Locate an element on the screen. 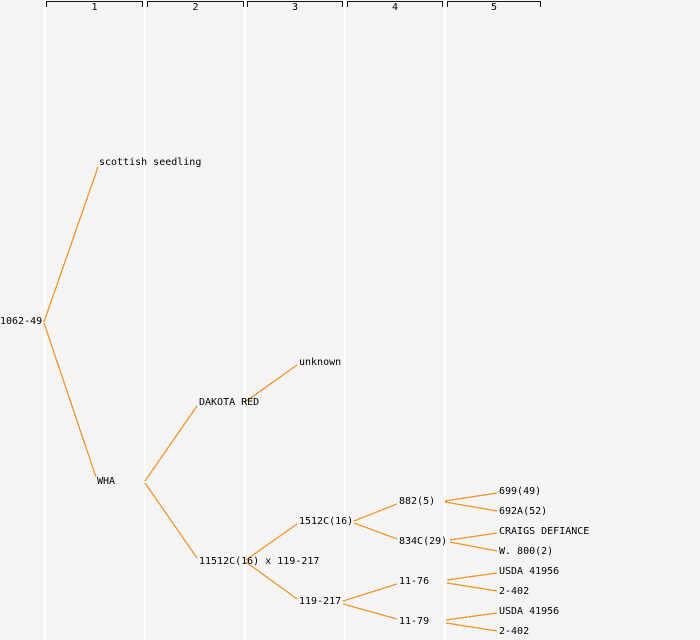 Image resolution: width=700 pixels, height=640 pixels. generation-bracket-1: 1 is located at coordinates (94, 7).